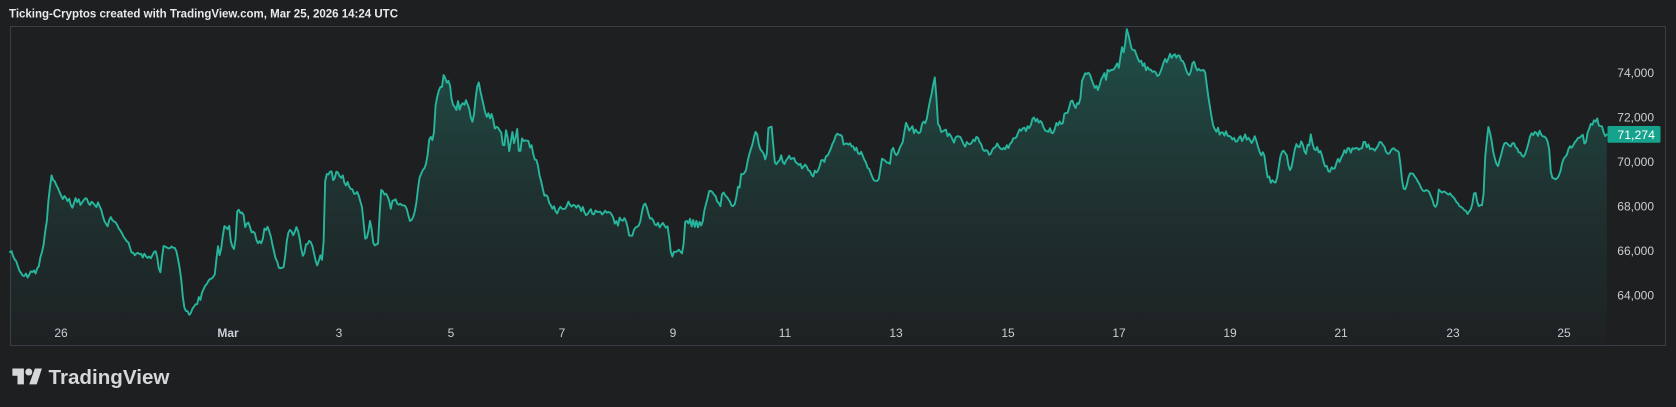  Describe the element at coordinates (896, 333) in the screenshot. I see `svg-text: 13` at that location.